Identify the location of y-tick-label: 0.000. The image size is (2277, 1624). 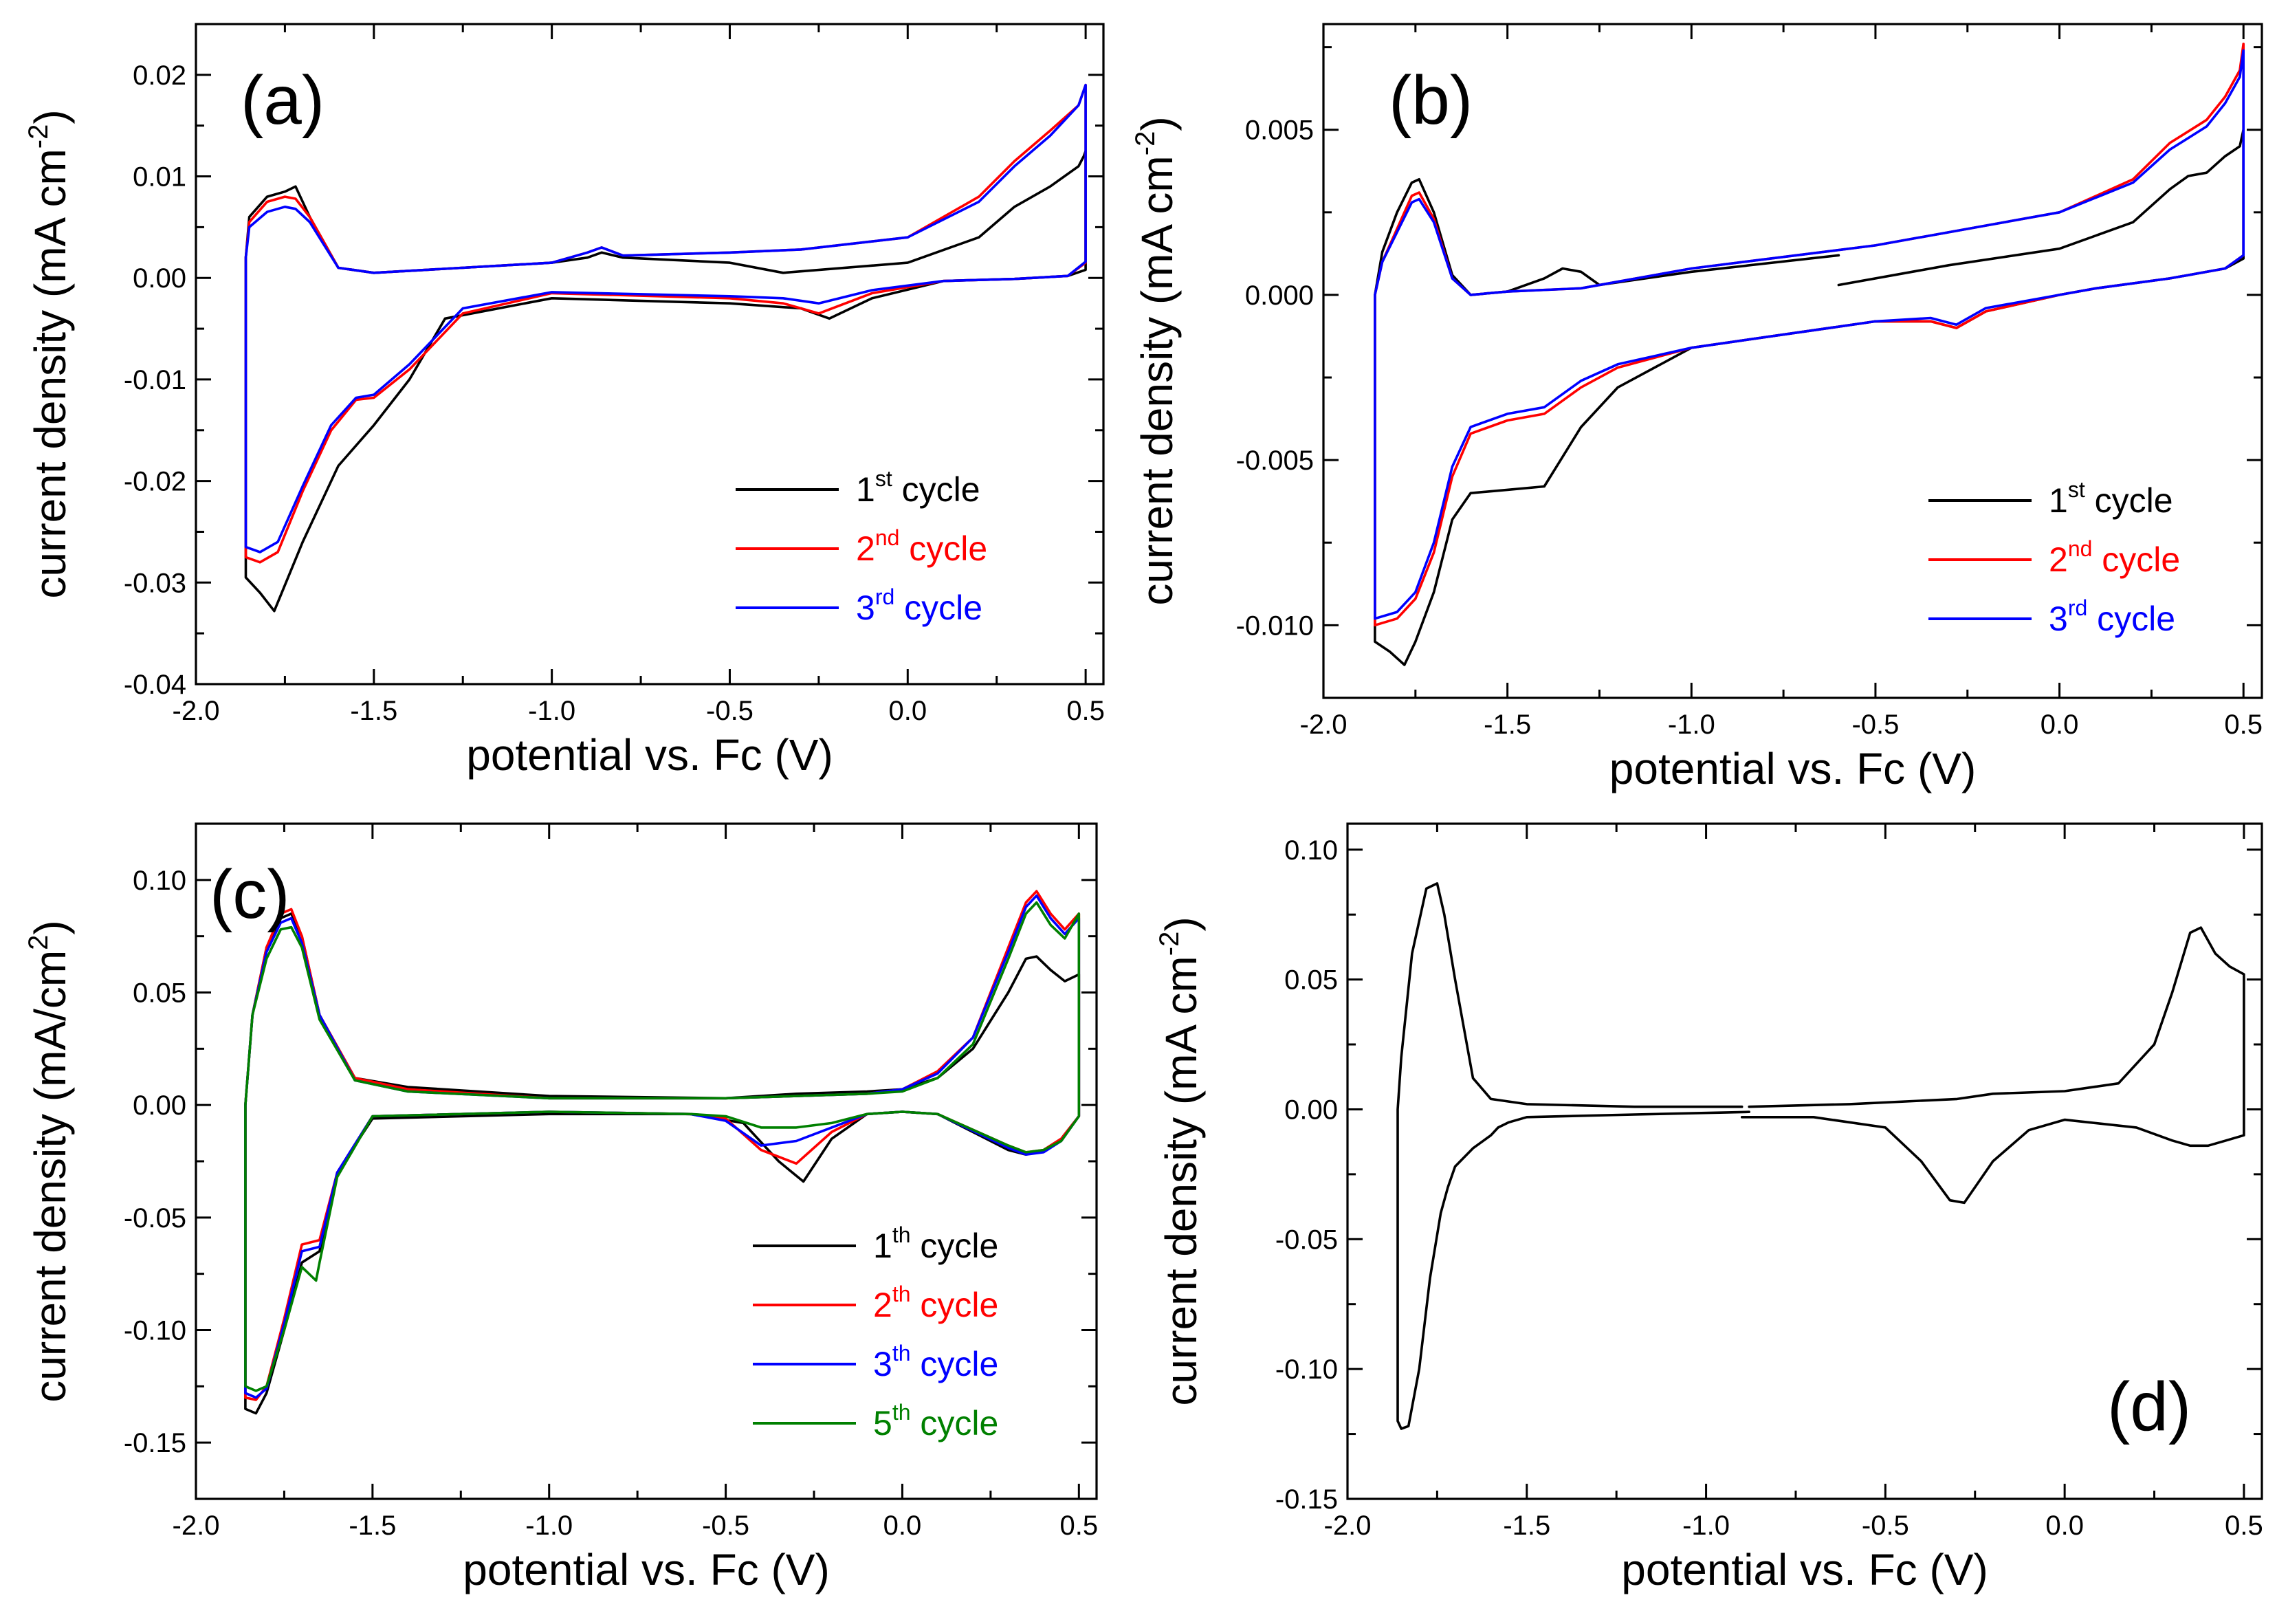
(1279, 296).